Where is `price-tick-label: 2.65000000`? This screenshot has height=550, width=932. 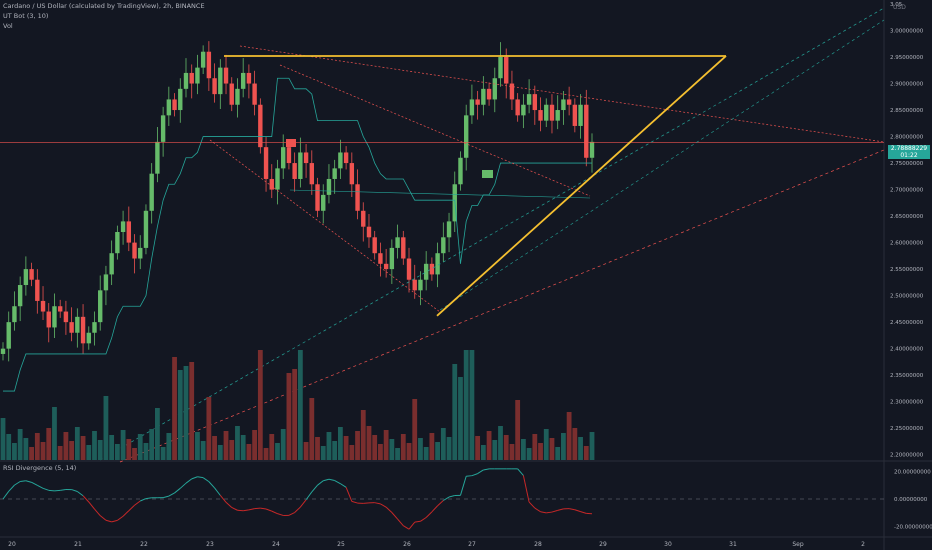
price-tick-label: 2.65000000 is located at coordinates (907, 217).